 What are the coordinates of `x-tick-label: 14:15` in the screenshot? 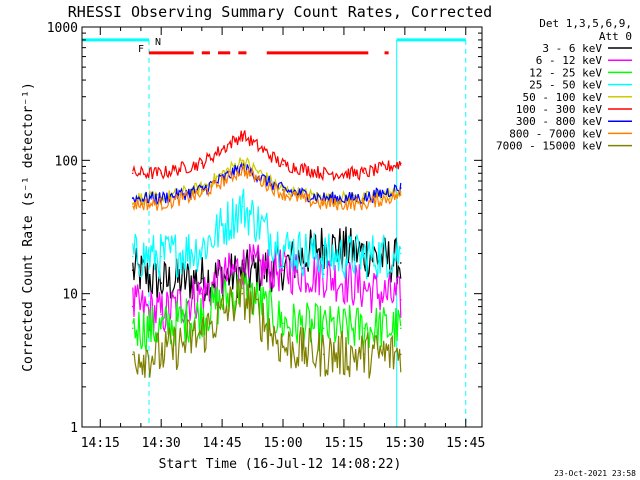 It's located at (100, 443).